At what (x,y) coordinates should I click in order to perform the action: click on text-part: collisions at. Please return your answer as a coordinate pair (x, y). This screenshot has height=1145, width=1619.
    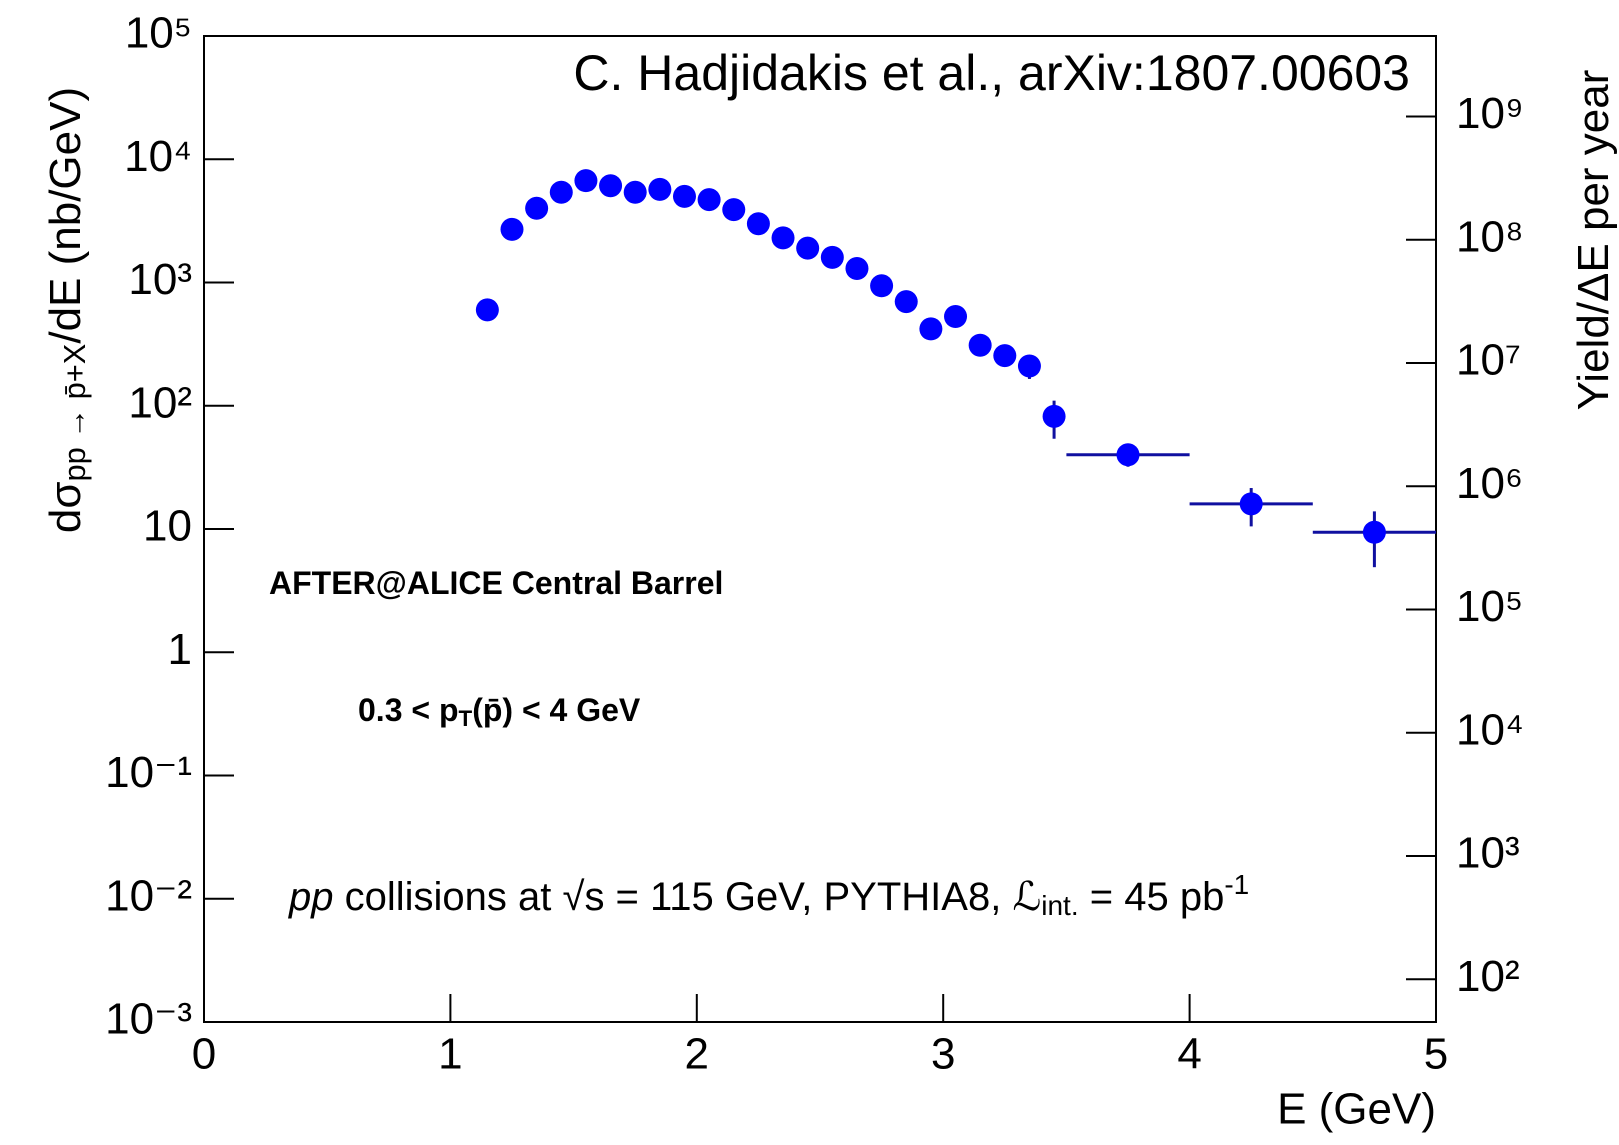
    Looking at the image, I should click on (448, 897).